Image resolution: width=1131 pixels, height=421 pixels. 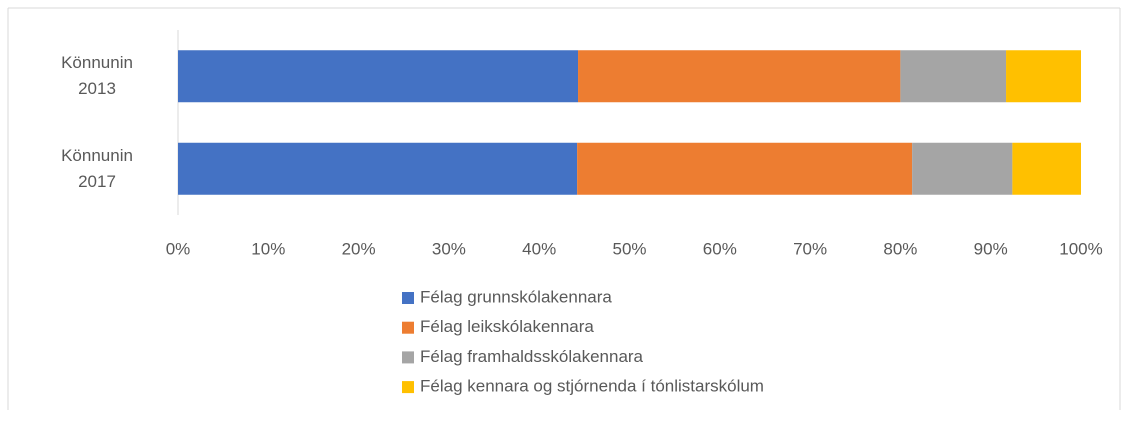 I want to click on x-tick-label: 0%, so click(x=178, y=248).